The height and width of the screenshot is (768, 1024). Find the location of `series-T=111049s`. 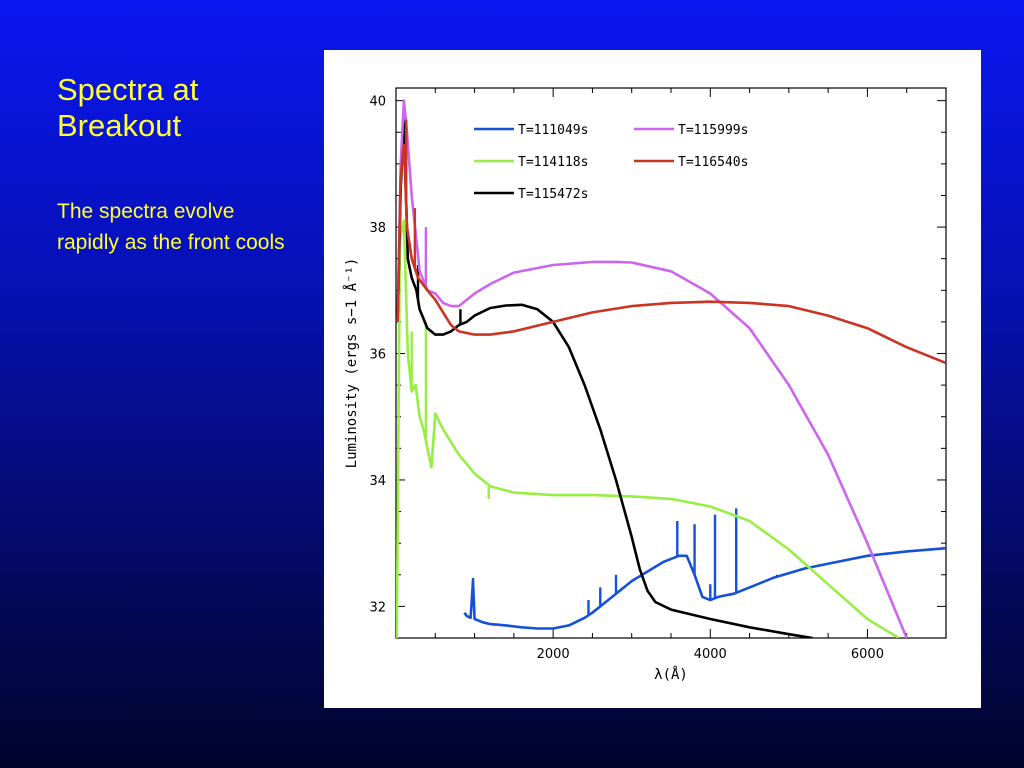

series-T=111049s is located at coordinates (704, 569).